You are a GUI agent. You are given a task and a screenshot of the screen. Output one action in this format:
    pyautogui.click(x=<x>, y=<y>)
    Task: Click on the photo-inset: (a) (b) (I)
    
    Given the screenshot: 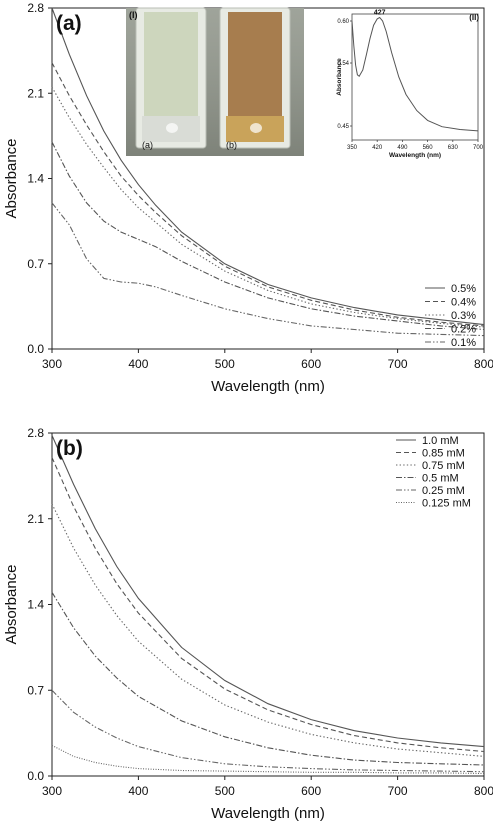 What is the action you would take?
    pyautogui.click(x=215, y=81)
    